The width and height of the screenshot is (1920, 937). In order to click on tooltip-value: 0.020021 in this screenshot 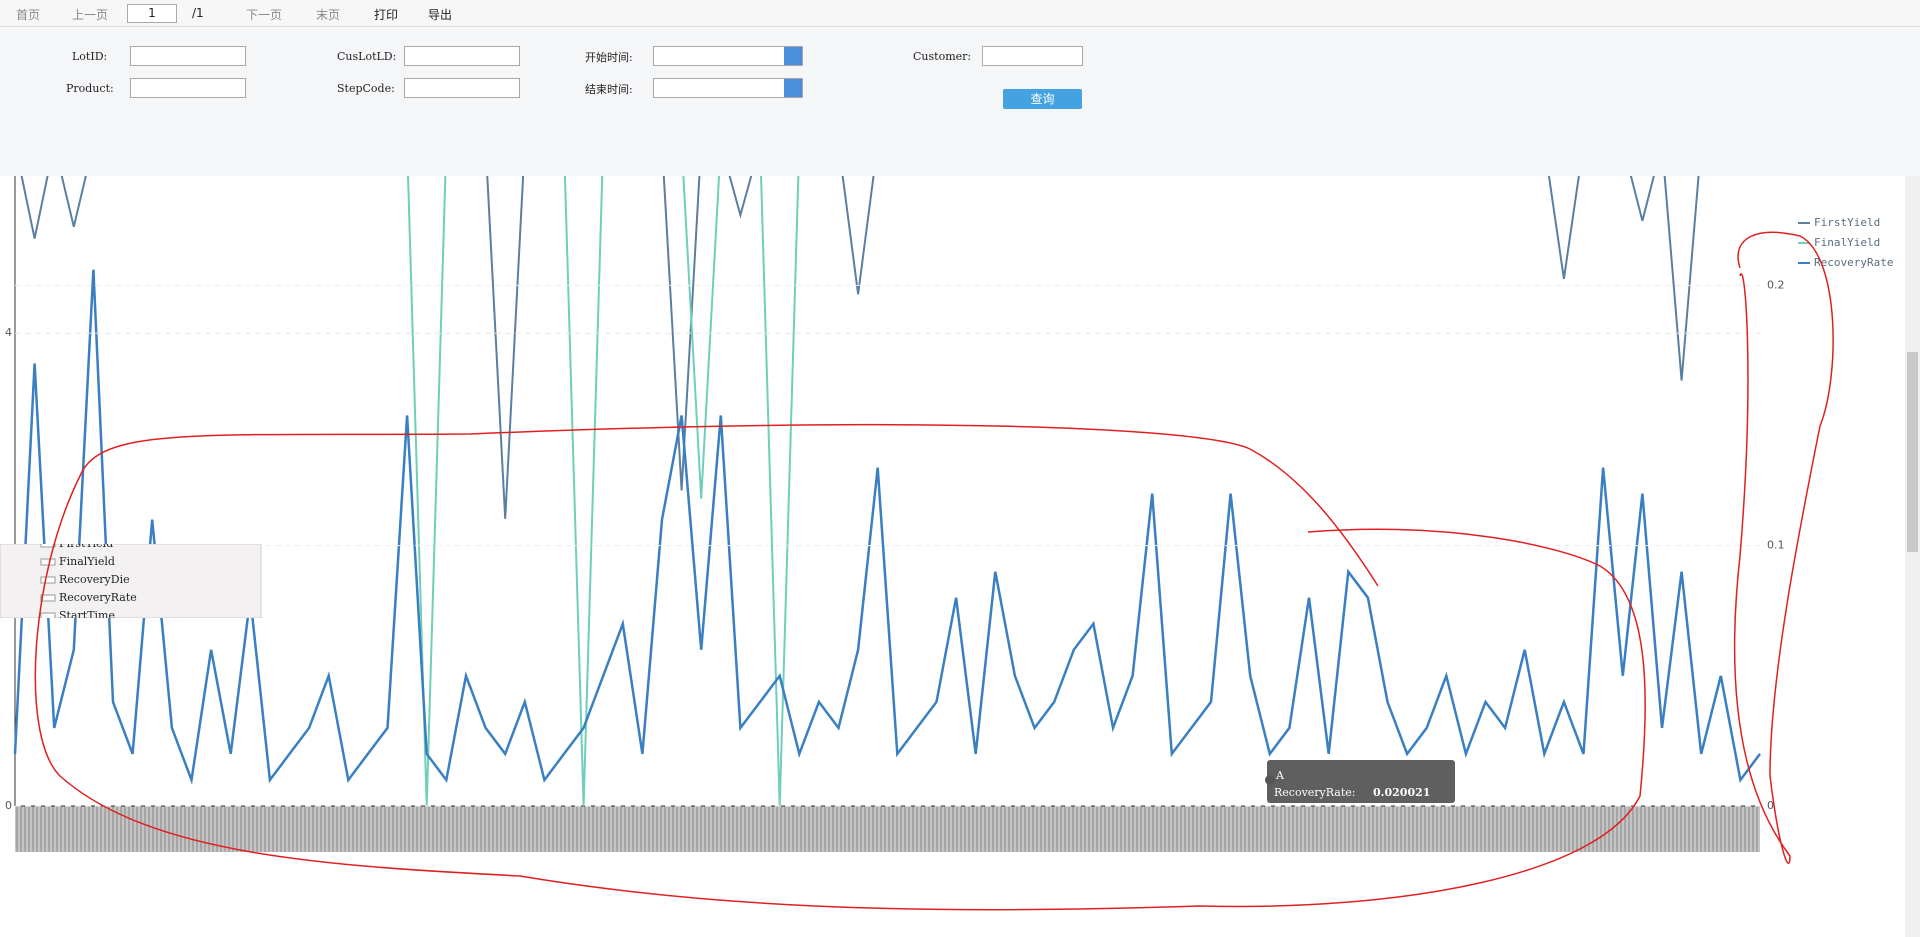, I will do `click(1401, 792)`.